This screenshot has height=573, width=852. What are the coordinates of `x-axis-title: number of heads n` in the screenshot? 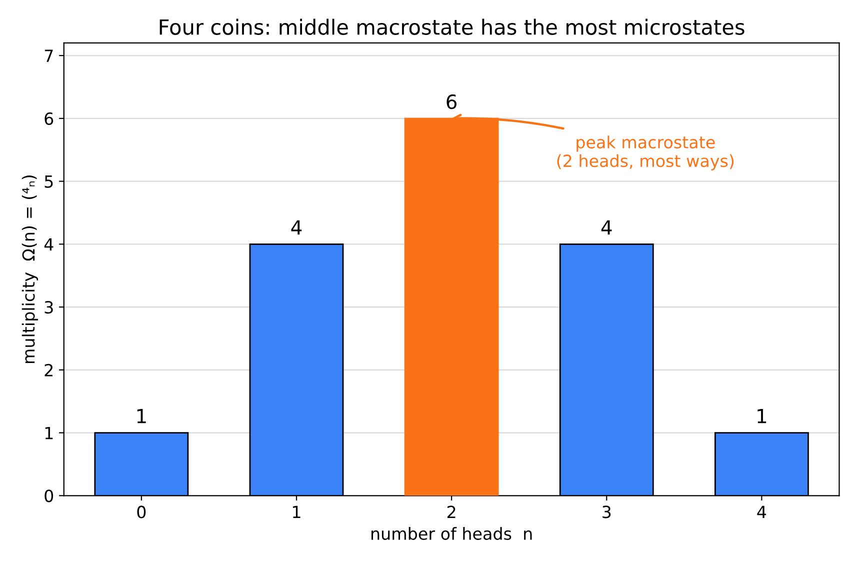 It's located at (451, 533).